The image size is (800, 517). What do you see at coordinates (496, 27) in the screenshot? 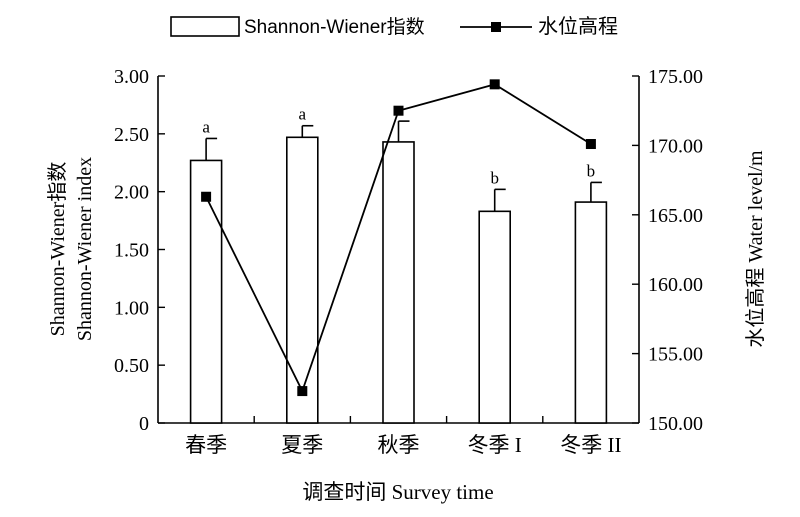
I see `legend-line-marker` at bounding box center [496, 27].